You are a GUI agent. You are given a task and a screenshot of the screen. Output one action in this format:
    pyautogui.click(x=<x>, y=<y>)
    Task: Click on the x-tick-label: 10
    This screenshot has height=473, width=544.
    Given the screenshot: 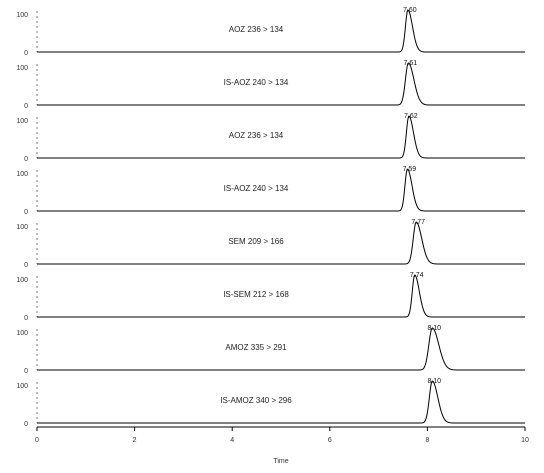 What is the action you would take?
    pyautogui.click(x=525, y=440)
    